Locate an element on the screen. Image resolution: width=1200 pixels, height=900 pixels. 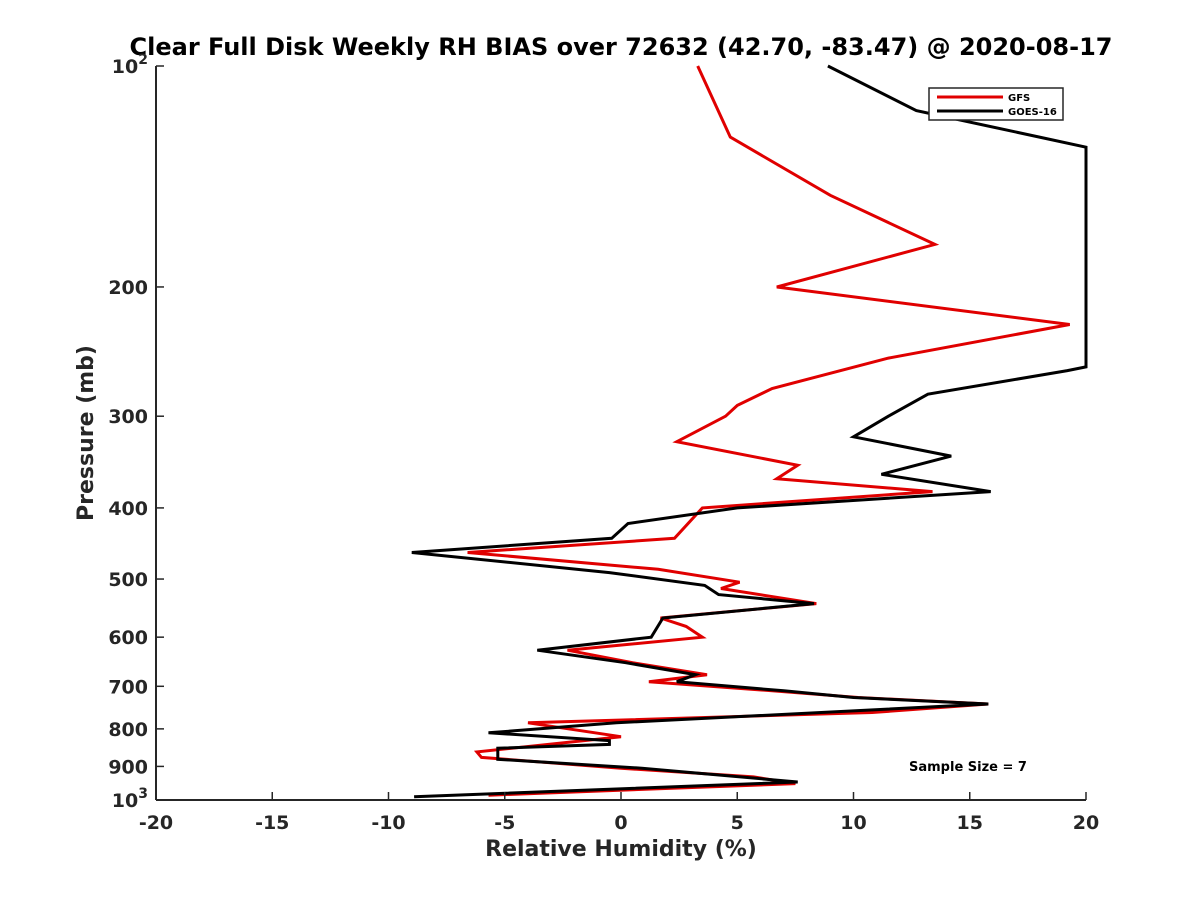
x-tick-label: 10 is located at coordinates (853, 823).